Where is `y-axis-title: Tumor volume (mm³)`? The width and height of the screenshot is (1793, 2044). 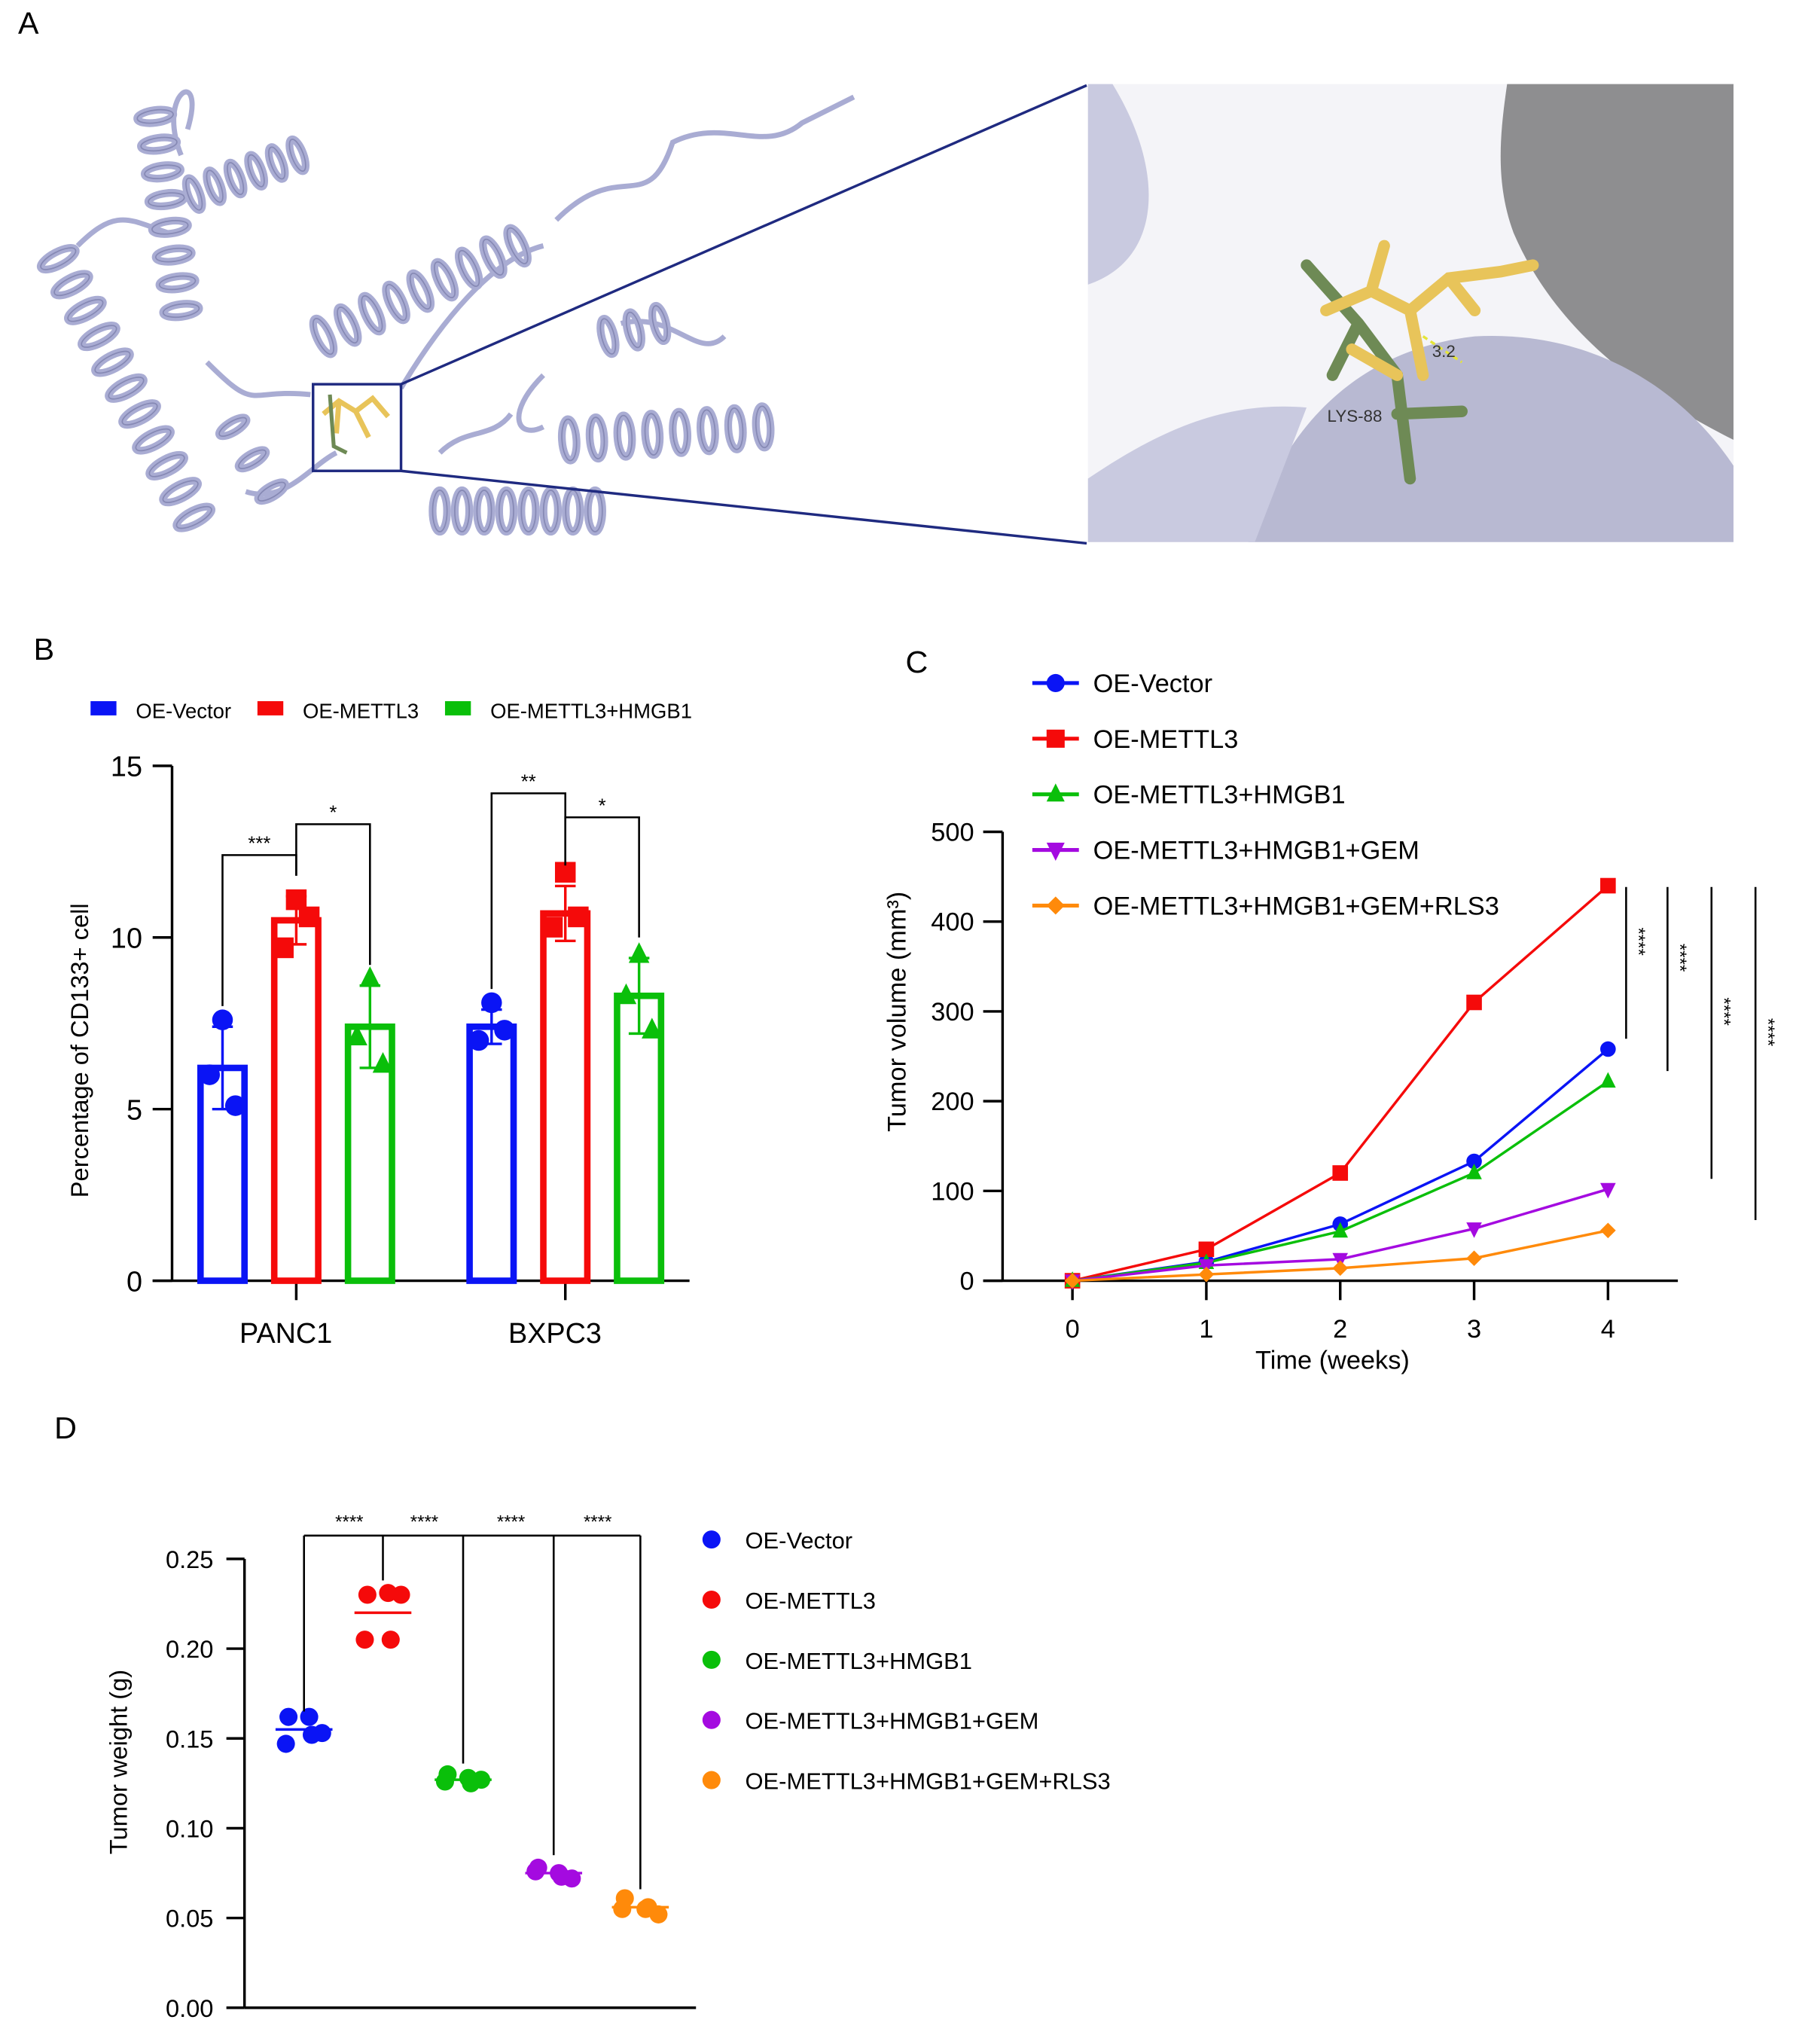 y-axis-title: Tumor volume (mm³) is located at coordinates (897, 1012).